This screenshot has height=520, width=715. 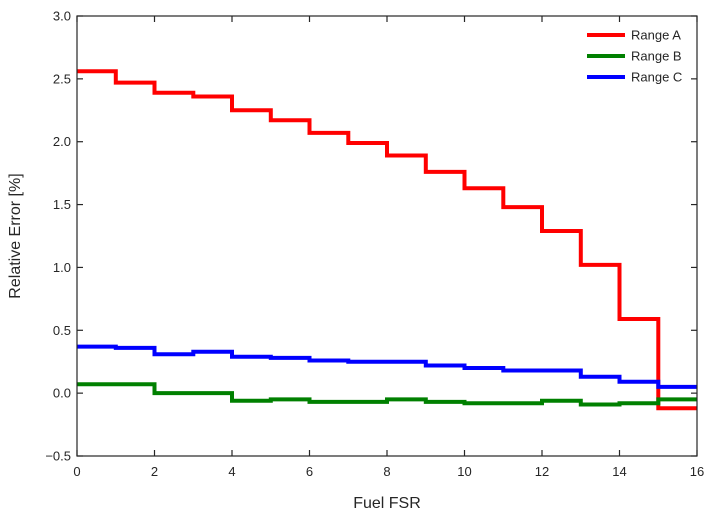 What do you see at coordinates (542, 471) in the screenshot?
I see `x-tick-label: 12` at bounding box center [542, 471].